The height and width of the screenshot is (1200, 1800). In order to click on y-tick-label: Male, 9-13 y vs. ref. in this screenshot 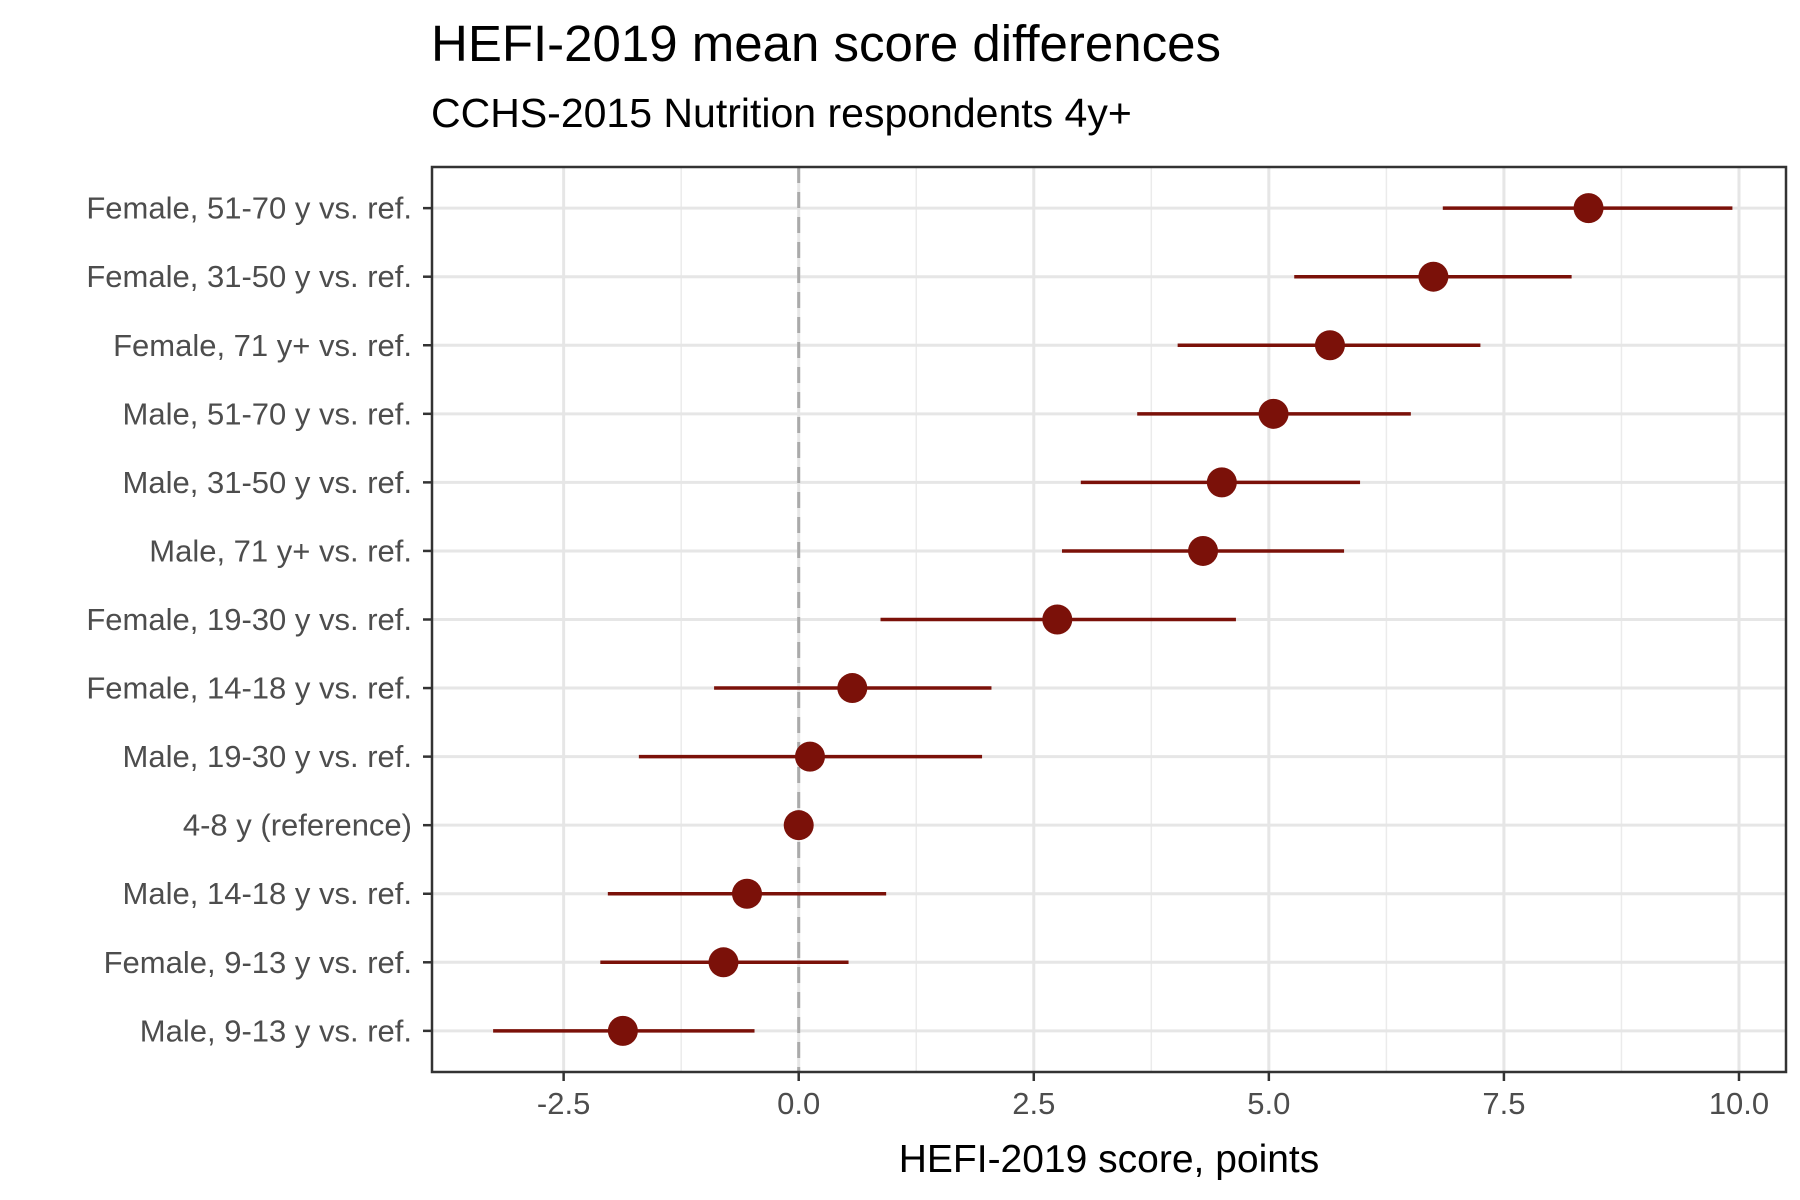, I will do `click(276, 1030)`.